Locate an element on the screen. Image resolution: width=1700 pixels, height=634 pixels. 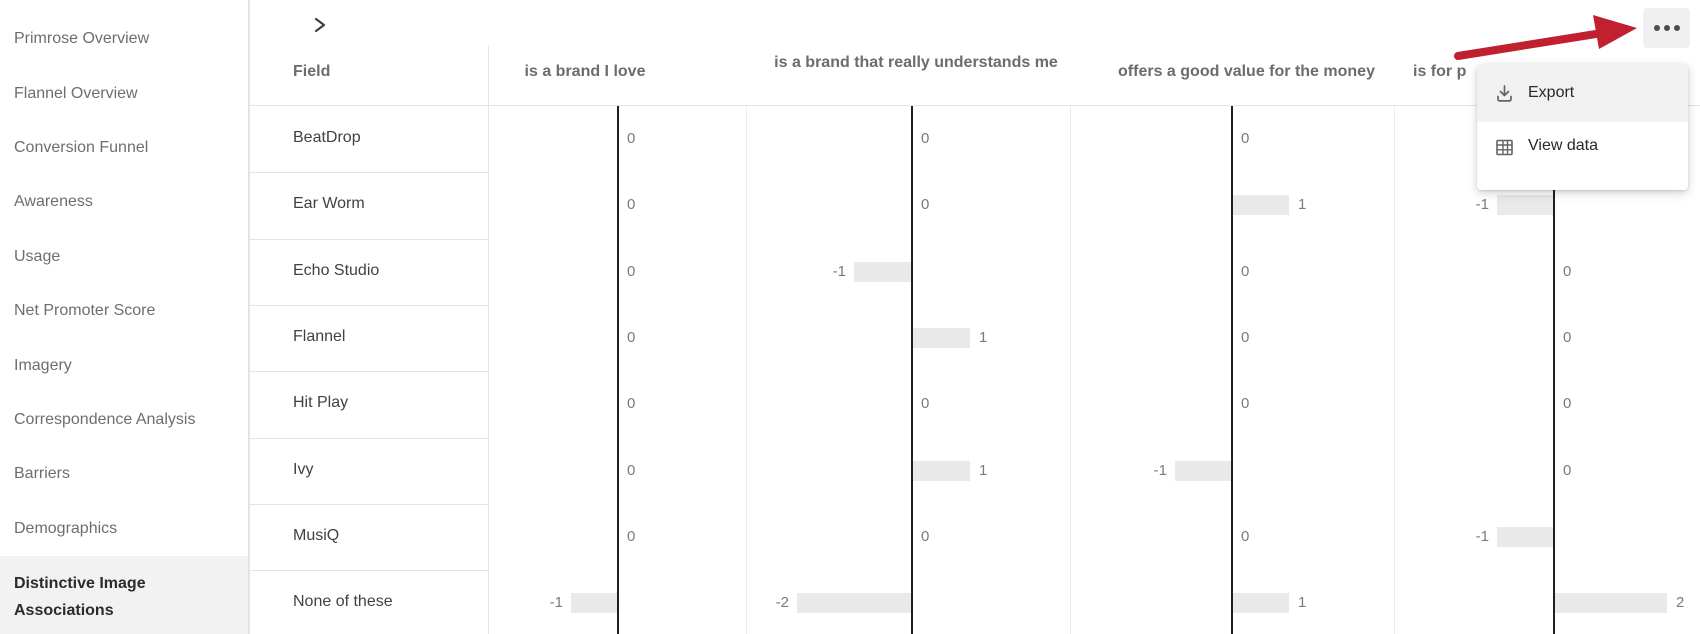
column-header-4: is for p is located at coordinates (1440, 71).